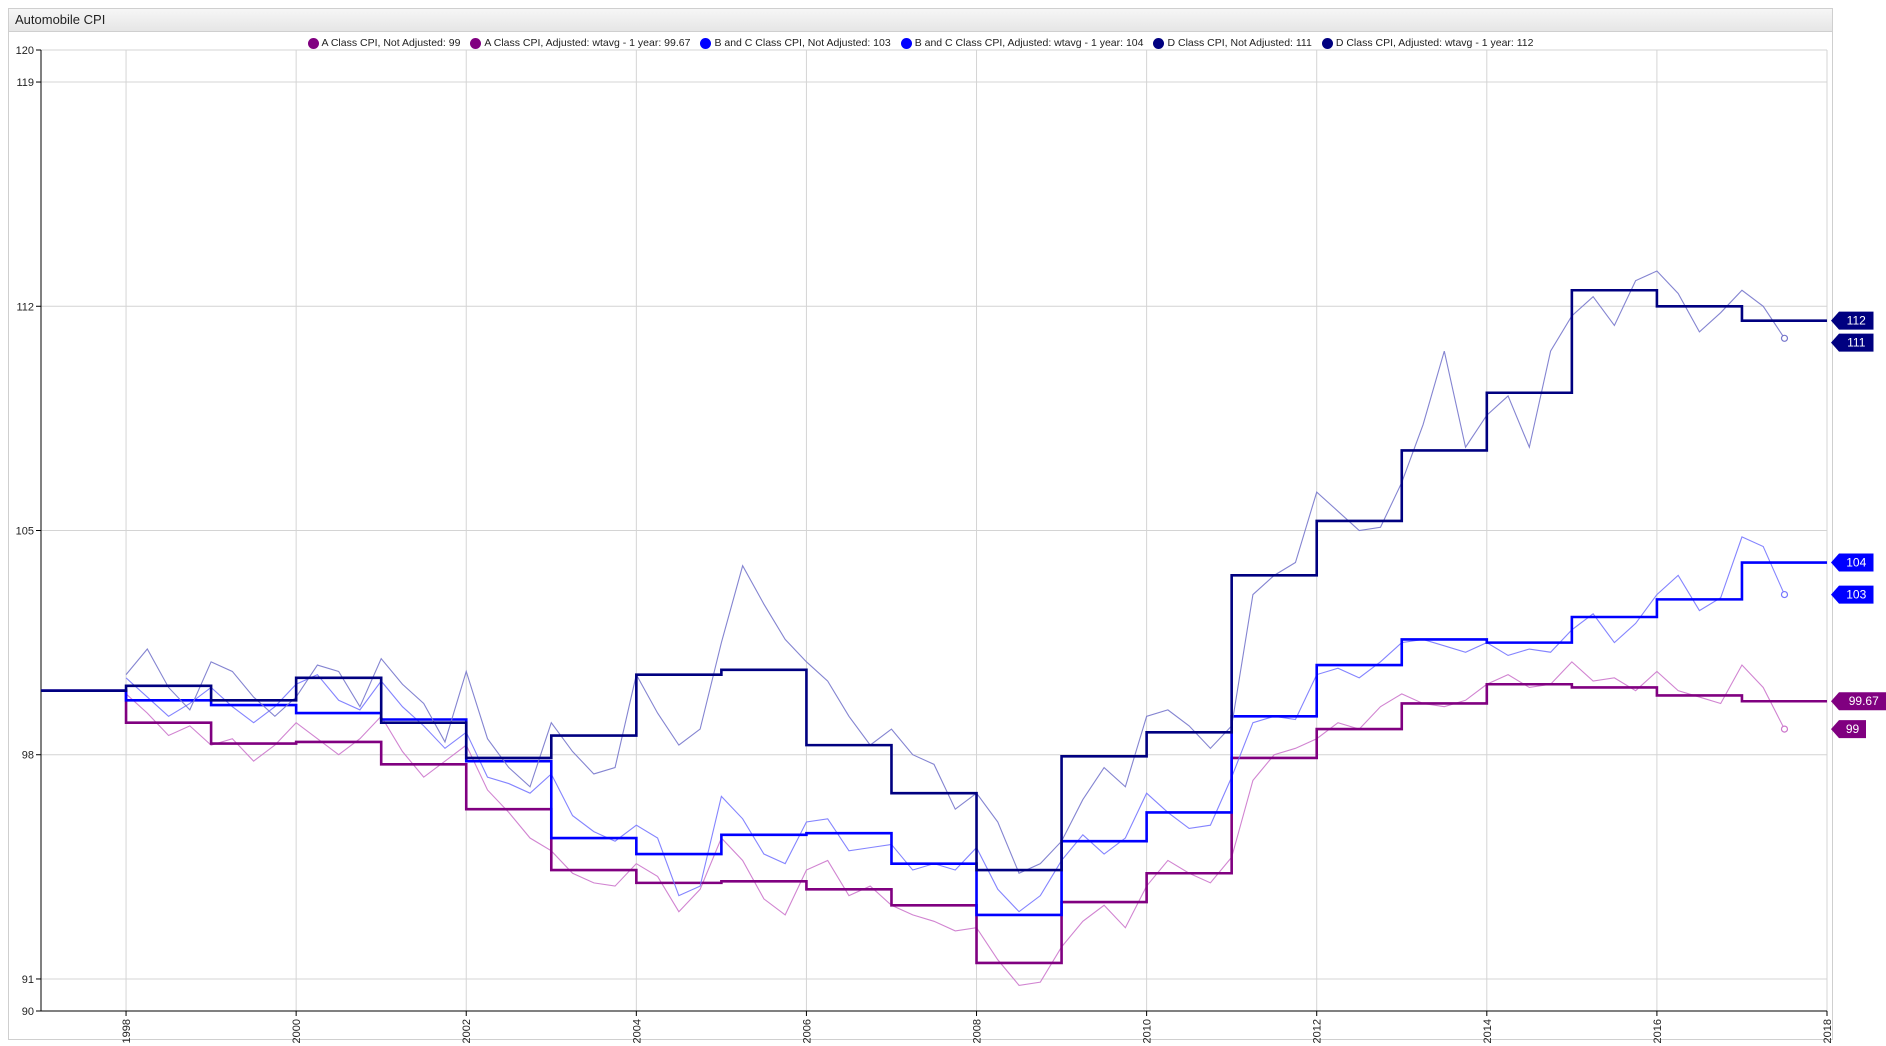 This screenshot has width=1886, height=1046. Describe the element at coordinates (297, 1031) in the screenshot. I see `x-tick-label: 2000` at that location.